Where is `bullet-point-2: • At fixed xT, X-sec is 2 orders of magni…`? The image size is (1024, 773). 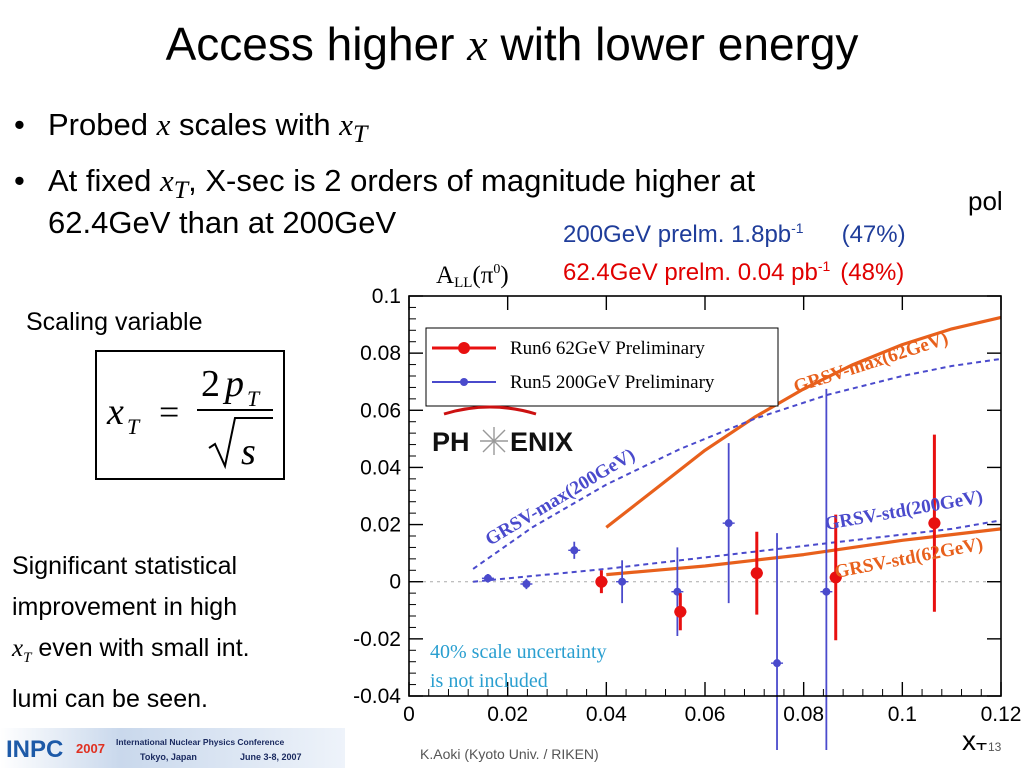
bullet-point-2: • At fixed xT, X-sec is 2 orders of magni… is located at coordinates (384, 185).